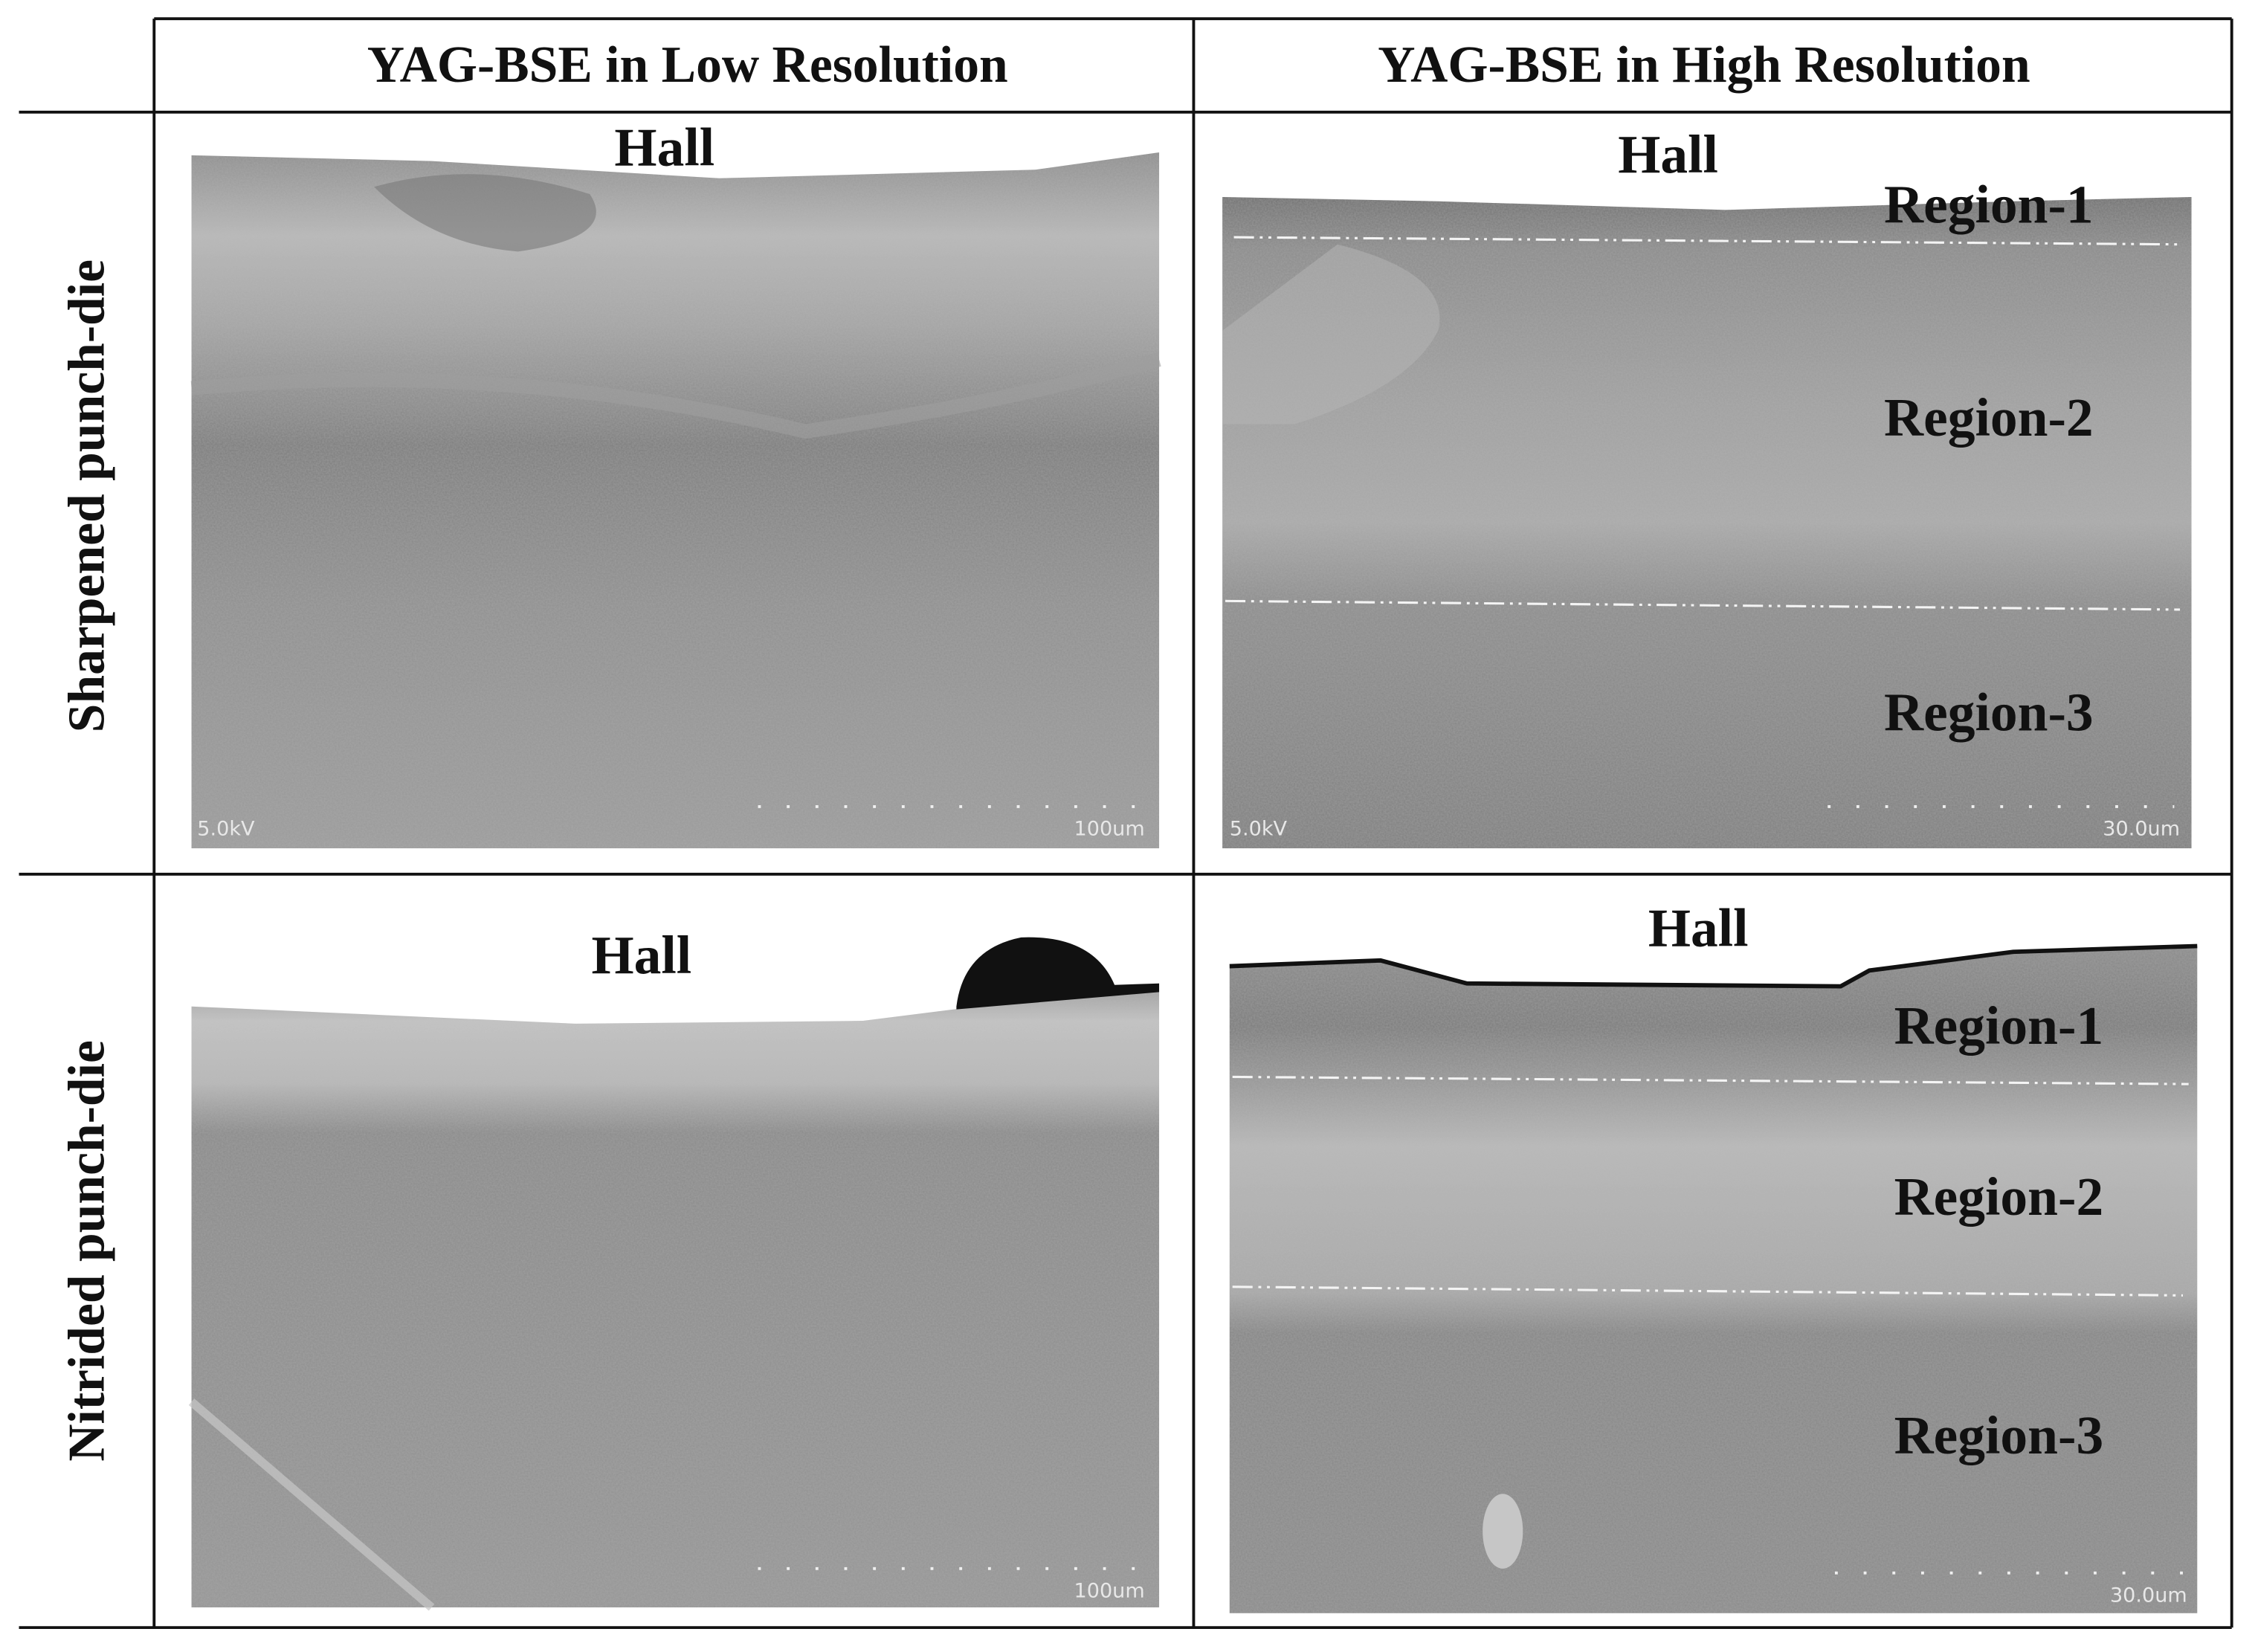 The width and height of the screenshot is (2255, 1652). Describe the element at coordinates (87, 1251) in the screenshot. I see `row-label: Nitrided punch-die` at that location.